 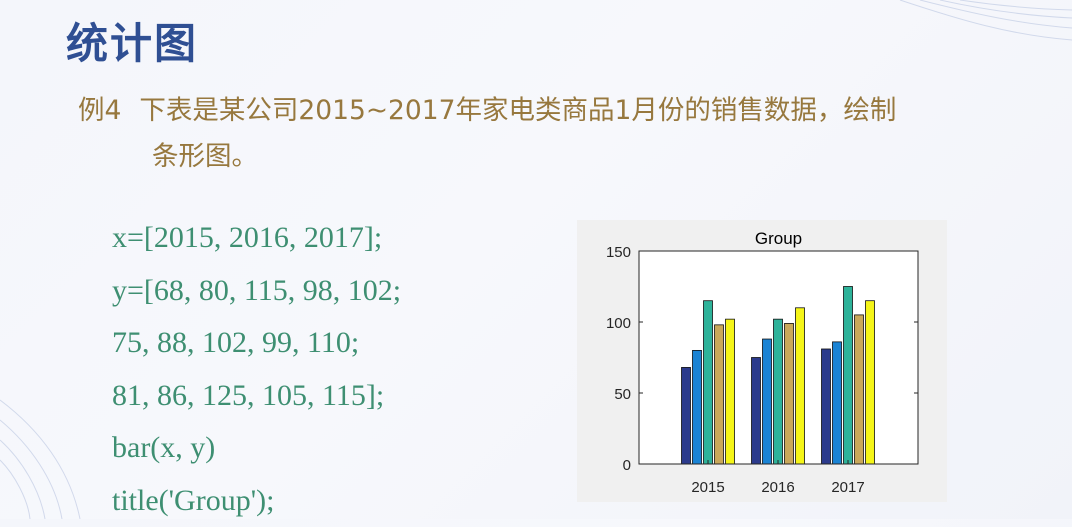 I want to click on x-tick-label: 2016, so click(x=777, y=487).